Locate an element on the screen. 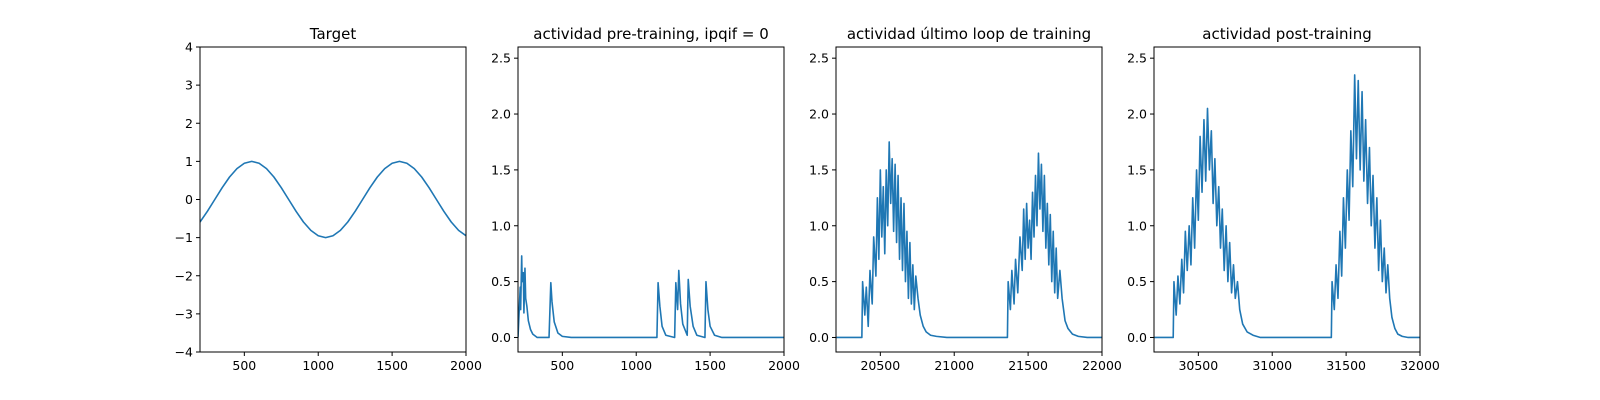 Image resolution: width=1600 pixels, height=400 pixels. y-tick-label: −3 is located at coordinates (184, 313).